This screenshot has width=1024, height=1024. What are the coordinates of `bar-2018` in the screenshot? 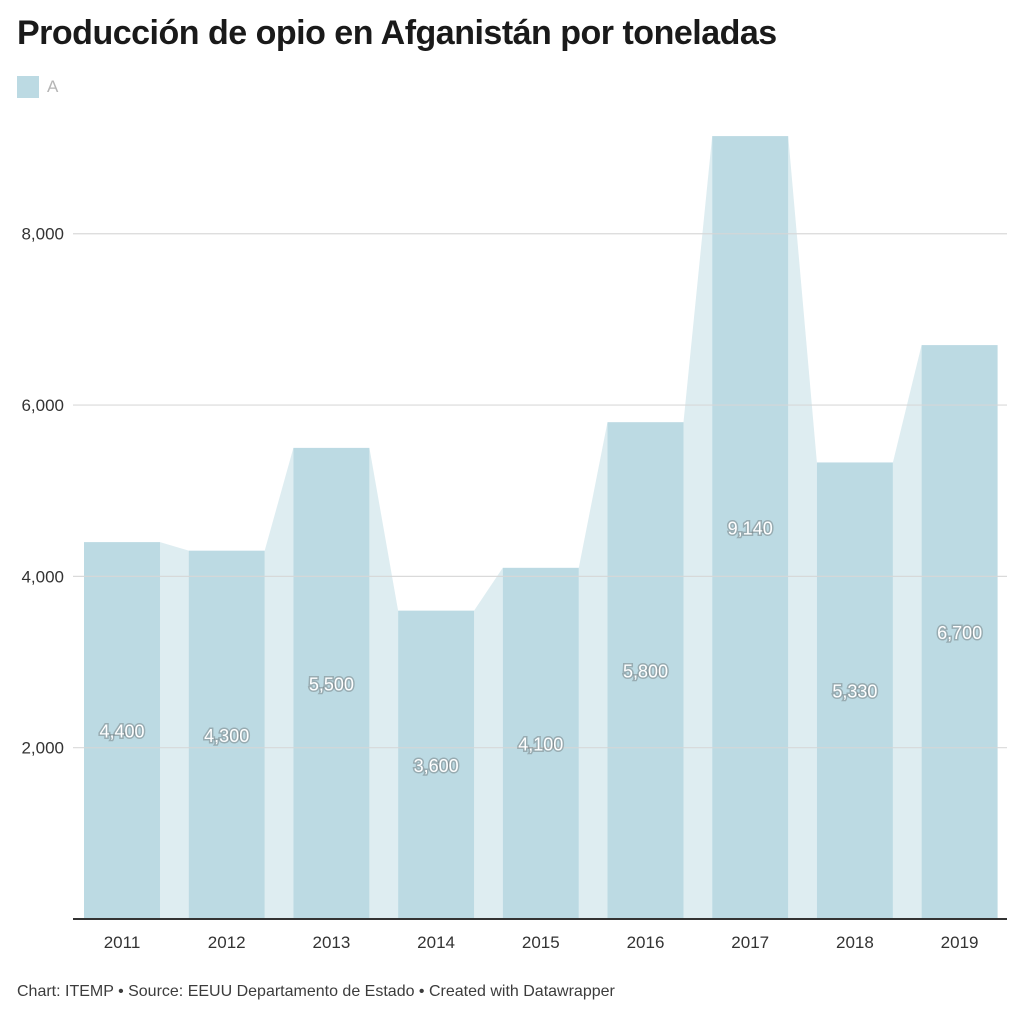 It's located at (854, 690).